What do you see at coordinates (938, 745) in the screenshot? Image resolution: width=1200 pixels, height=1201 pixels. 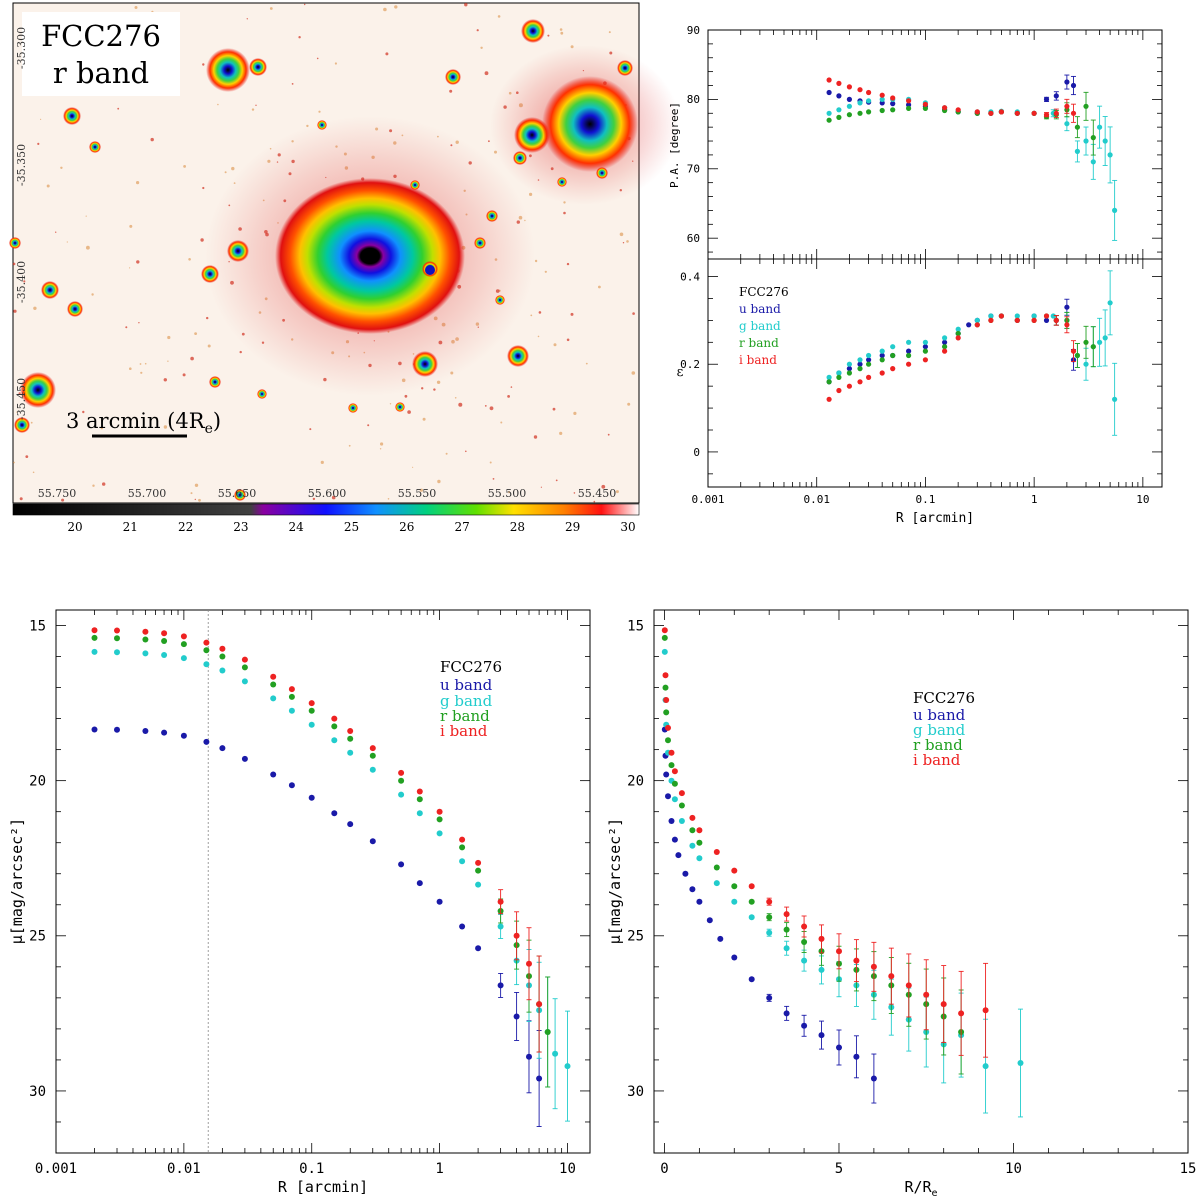 I see `legend-r: r band` at bounding box center [938, 745].